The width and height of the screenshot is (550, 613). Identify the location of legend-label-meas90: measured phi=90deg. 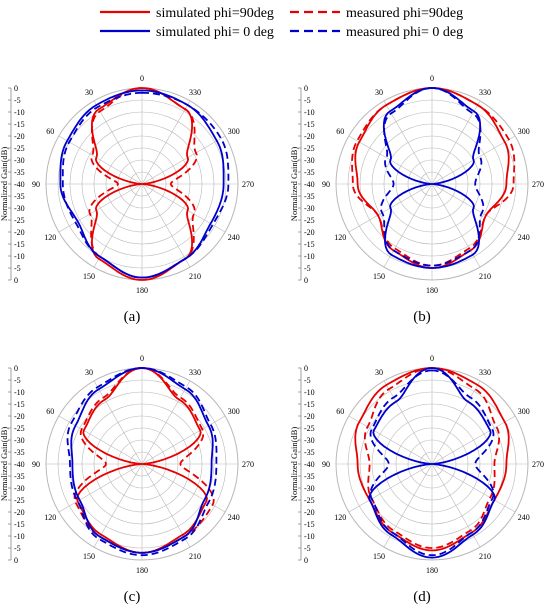
(404, 13).